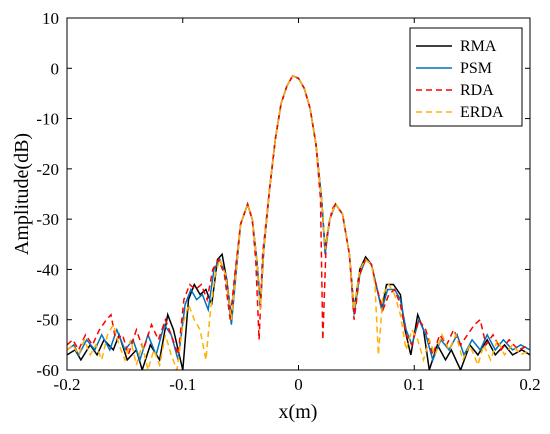 The height and width of the screenshot is (434, 550). What do you see at coordinates (482, 112) in the screenshot?
I see `legend-label-erda: ERDA` at bounding box center [482, 112].